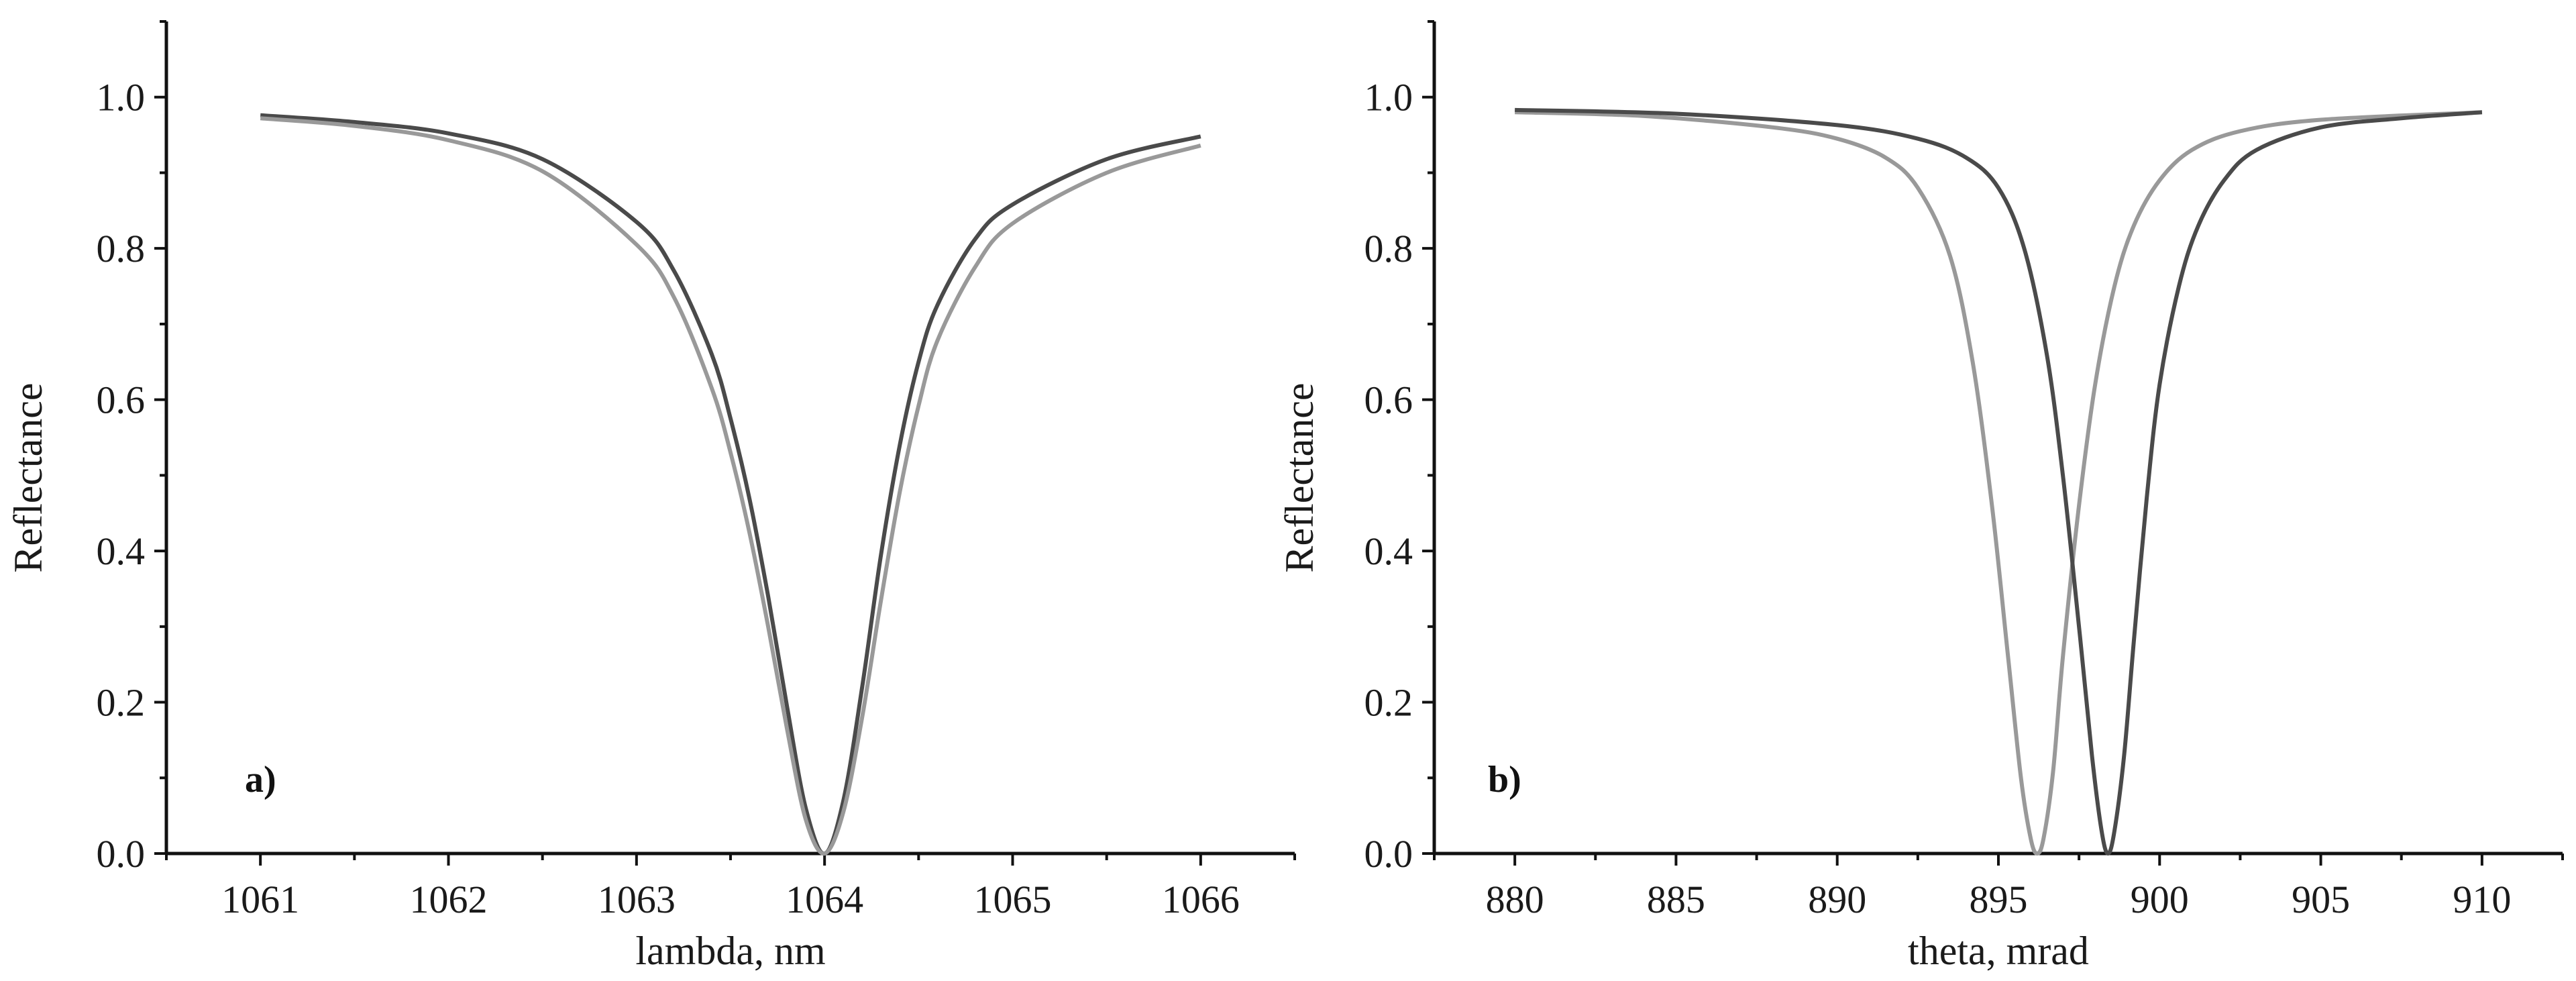 This screenshot has height=981, width=2576. I want to click on x-tick-label: 910, so click(2482, 899).